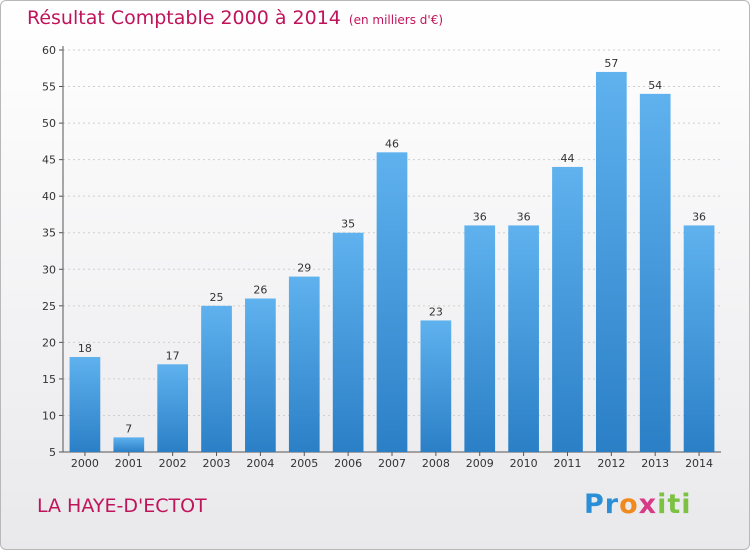  Describe the element at coordinates (480, 216) in the screenshot. I see `data-label-2009: 36` at that location.